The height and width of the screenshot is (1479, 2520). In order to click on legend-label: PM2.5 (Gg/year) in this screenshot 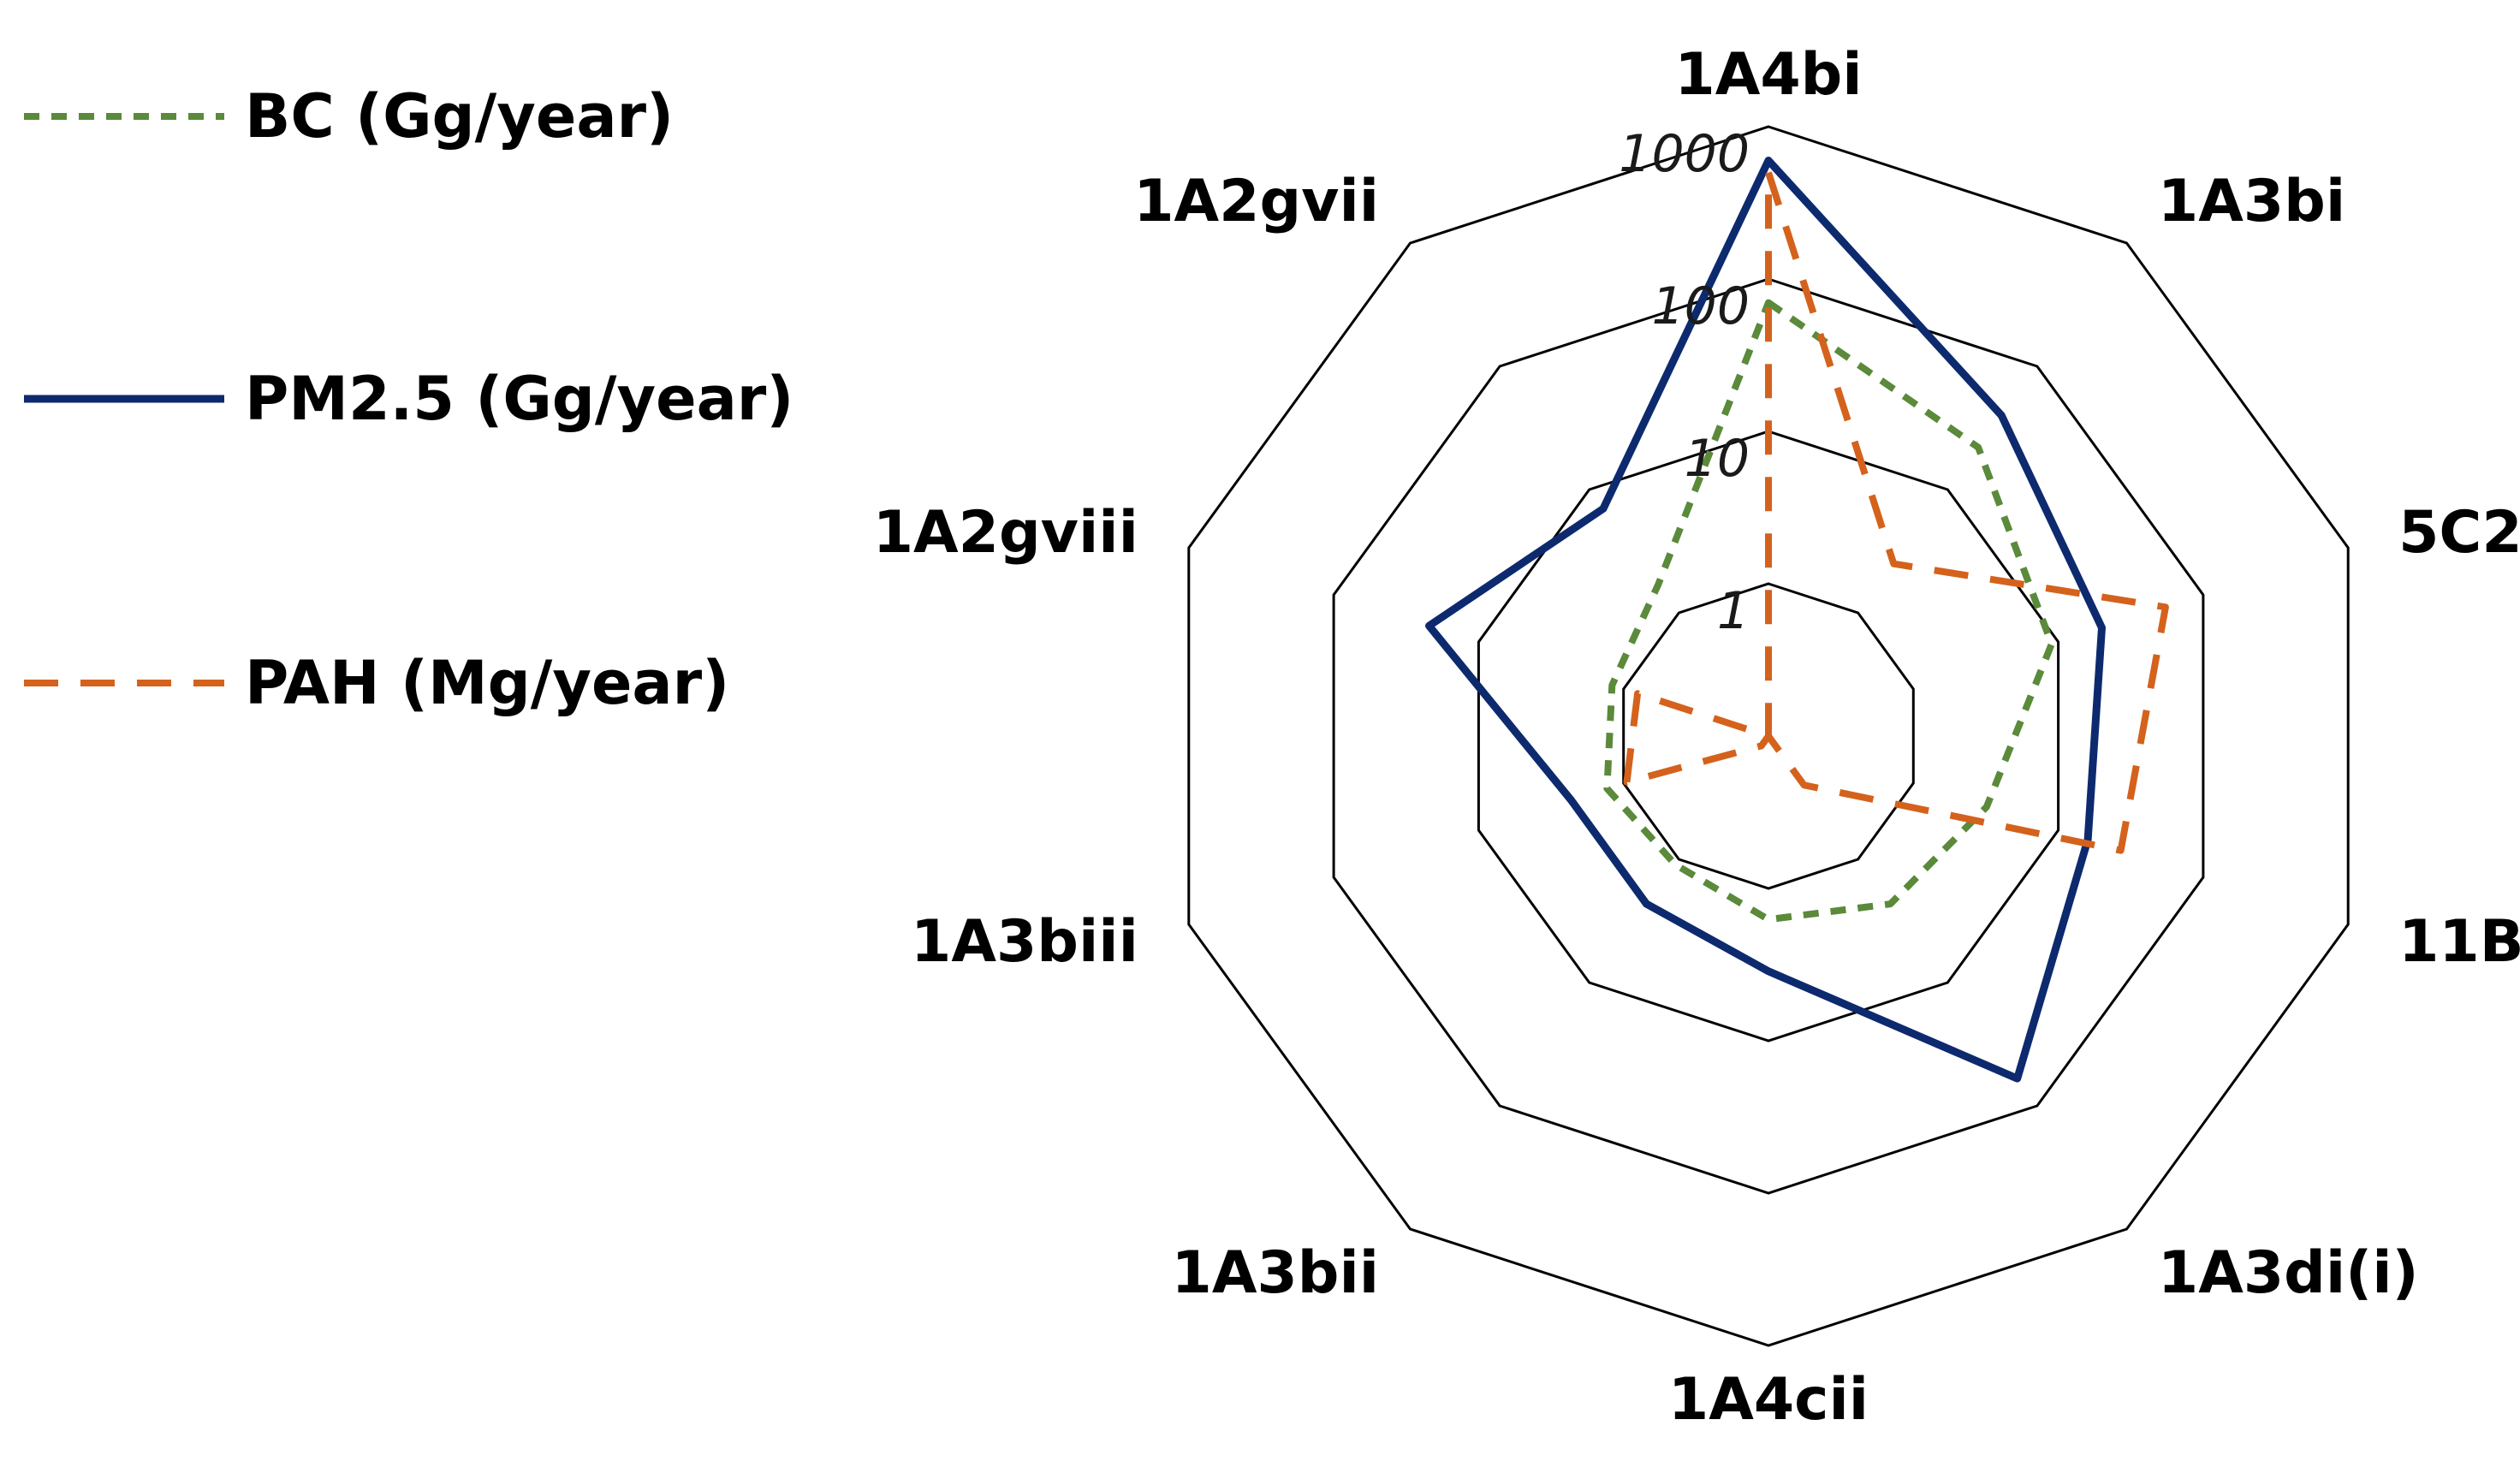, I will do `click(519, 399)`.